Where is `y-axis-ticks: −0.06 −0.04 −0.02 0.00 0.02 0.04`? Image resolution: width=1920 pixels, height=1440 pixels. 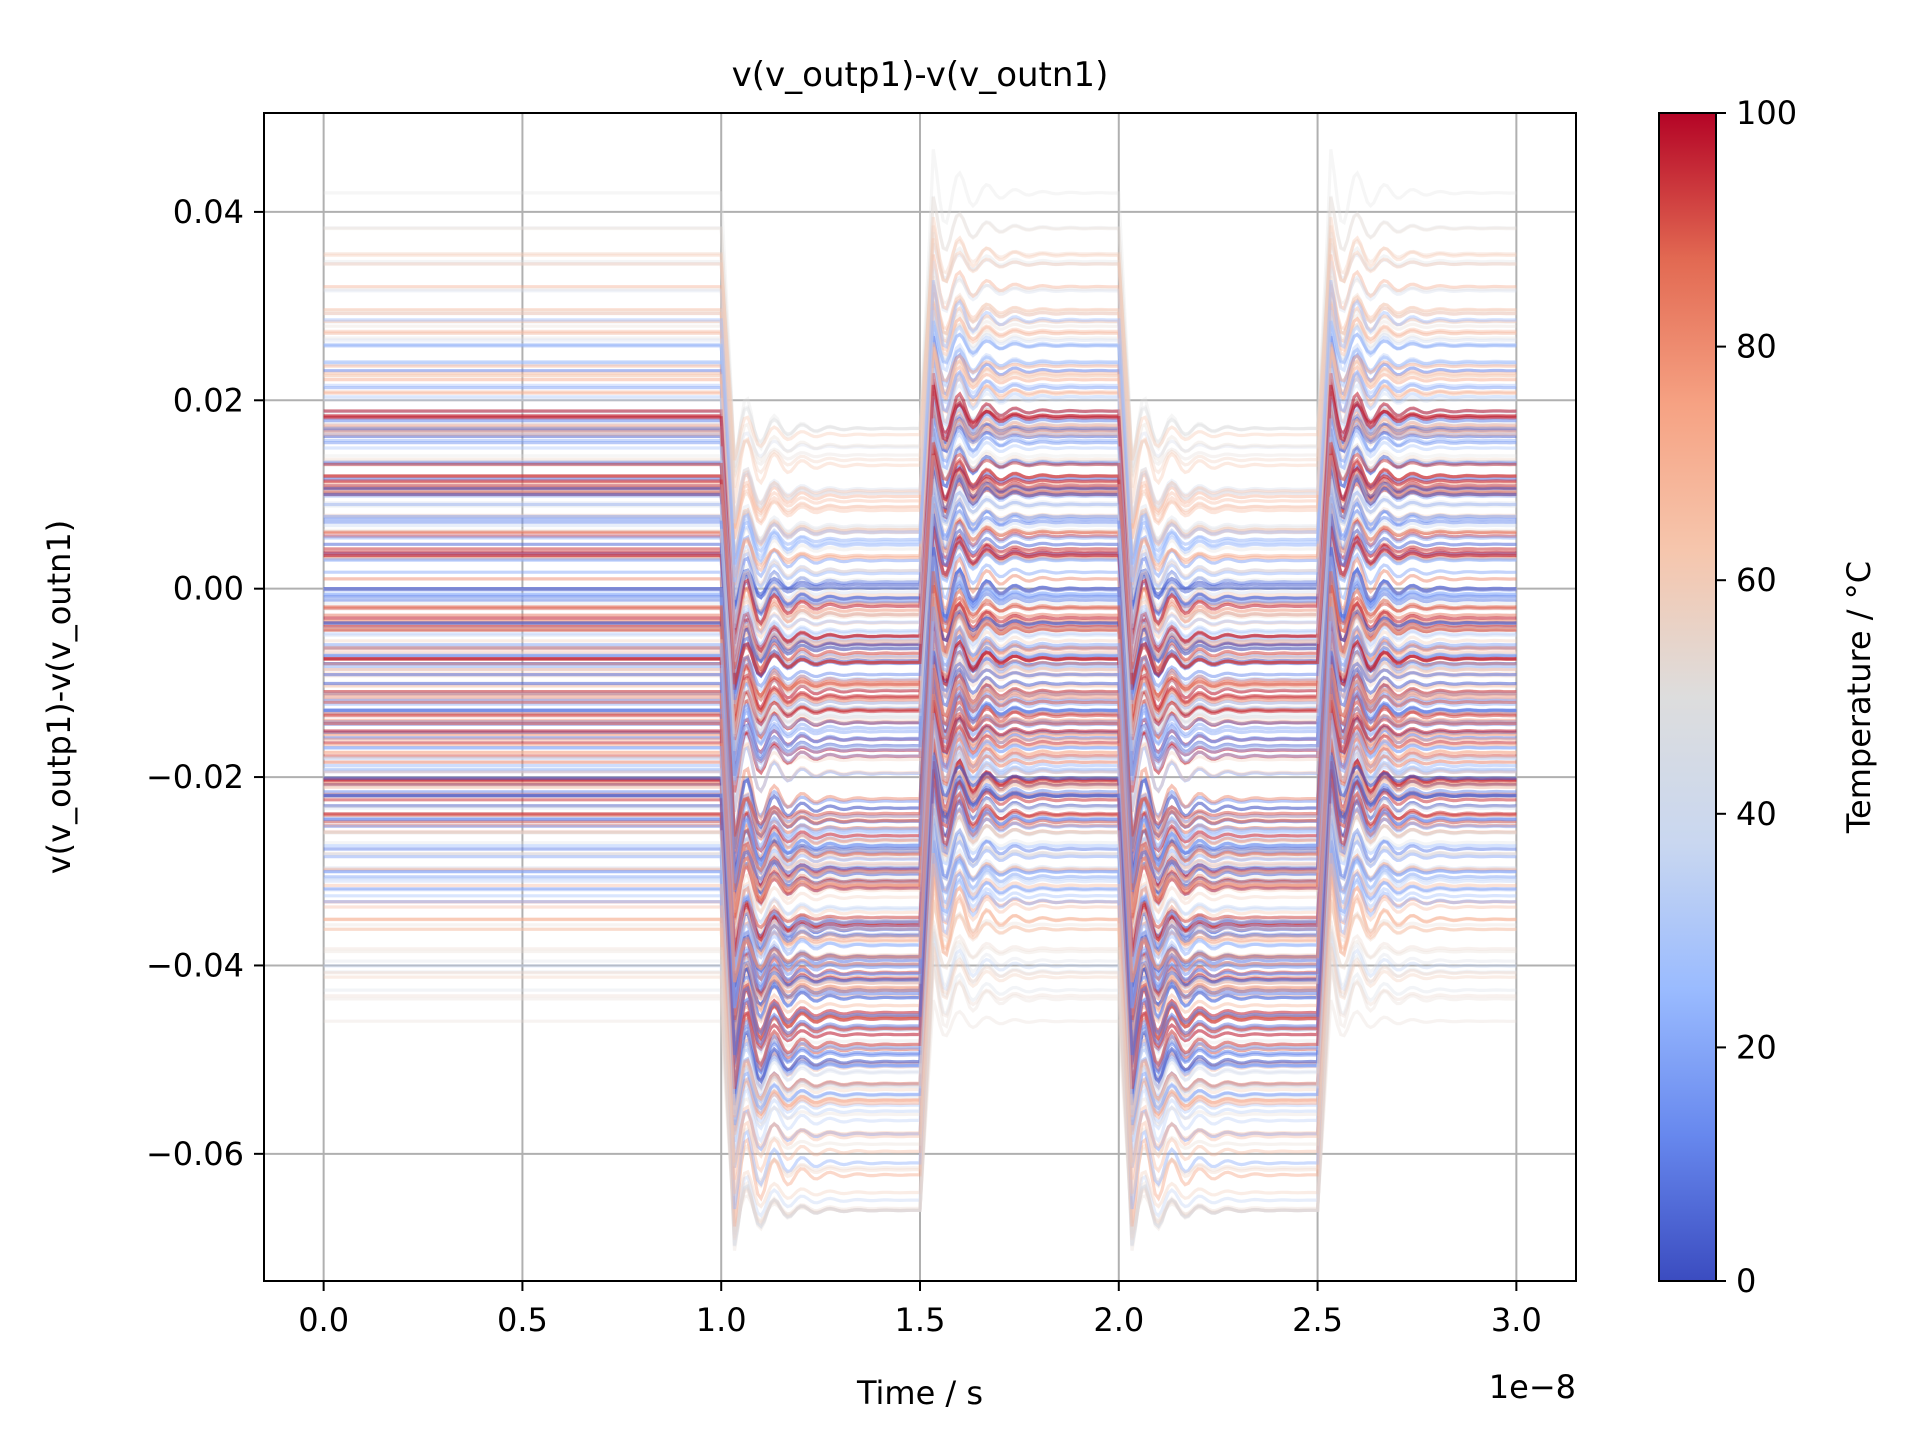 y-axis-ticks: −0.06 −0.04 −0.02 0.00 0.02 0.04 is located at coordinates (205, 683).